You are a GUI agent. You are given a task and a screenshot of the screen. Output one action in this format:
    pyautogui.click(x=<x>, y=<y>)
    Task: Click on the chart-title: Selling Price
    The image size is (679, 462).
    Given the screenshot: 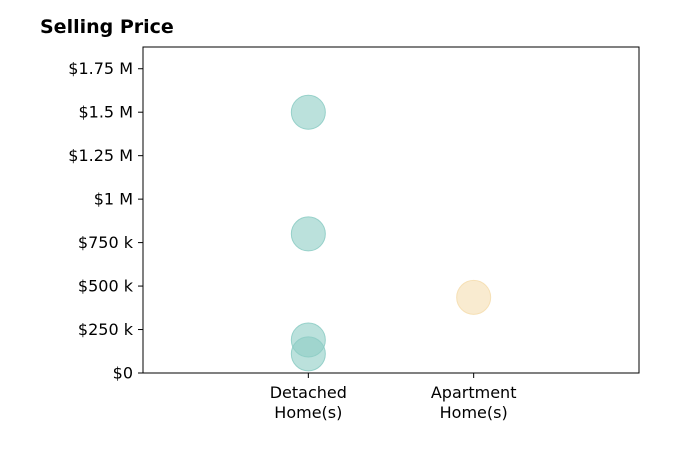 What is the action you would take?
    pyautogui.click(x=107, y=27)
    